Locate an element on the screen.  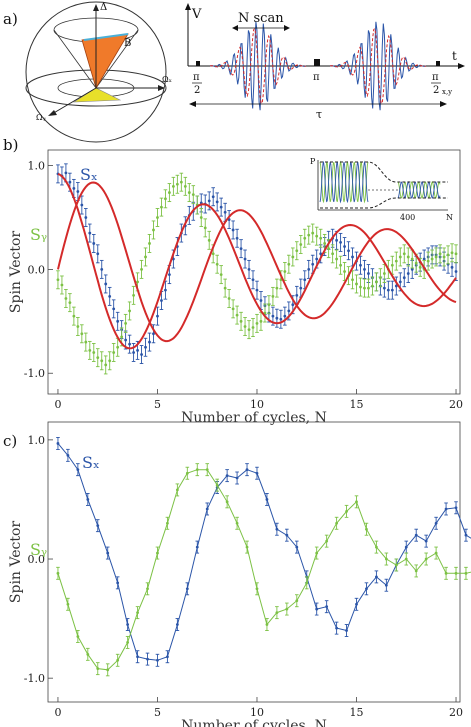
omega-y-axis is located at coordinates (74, 101).